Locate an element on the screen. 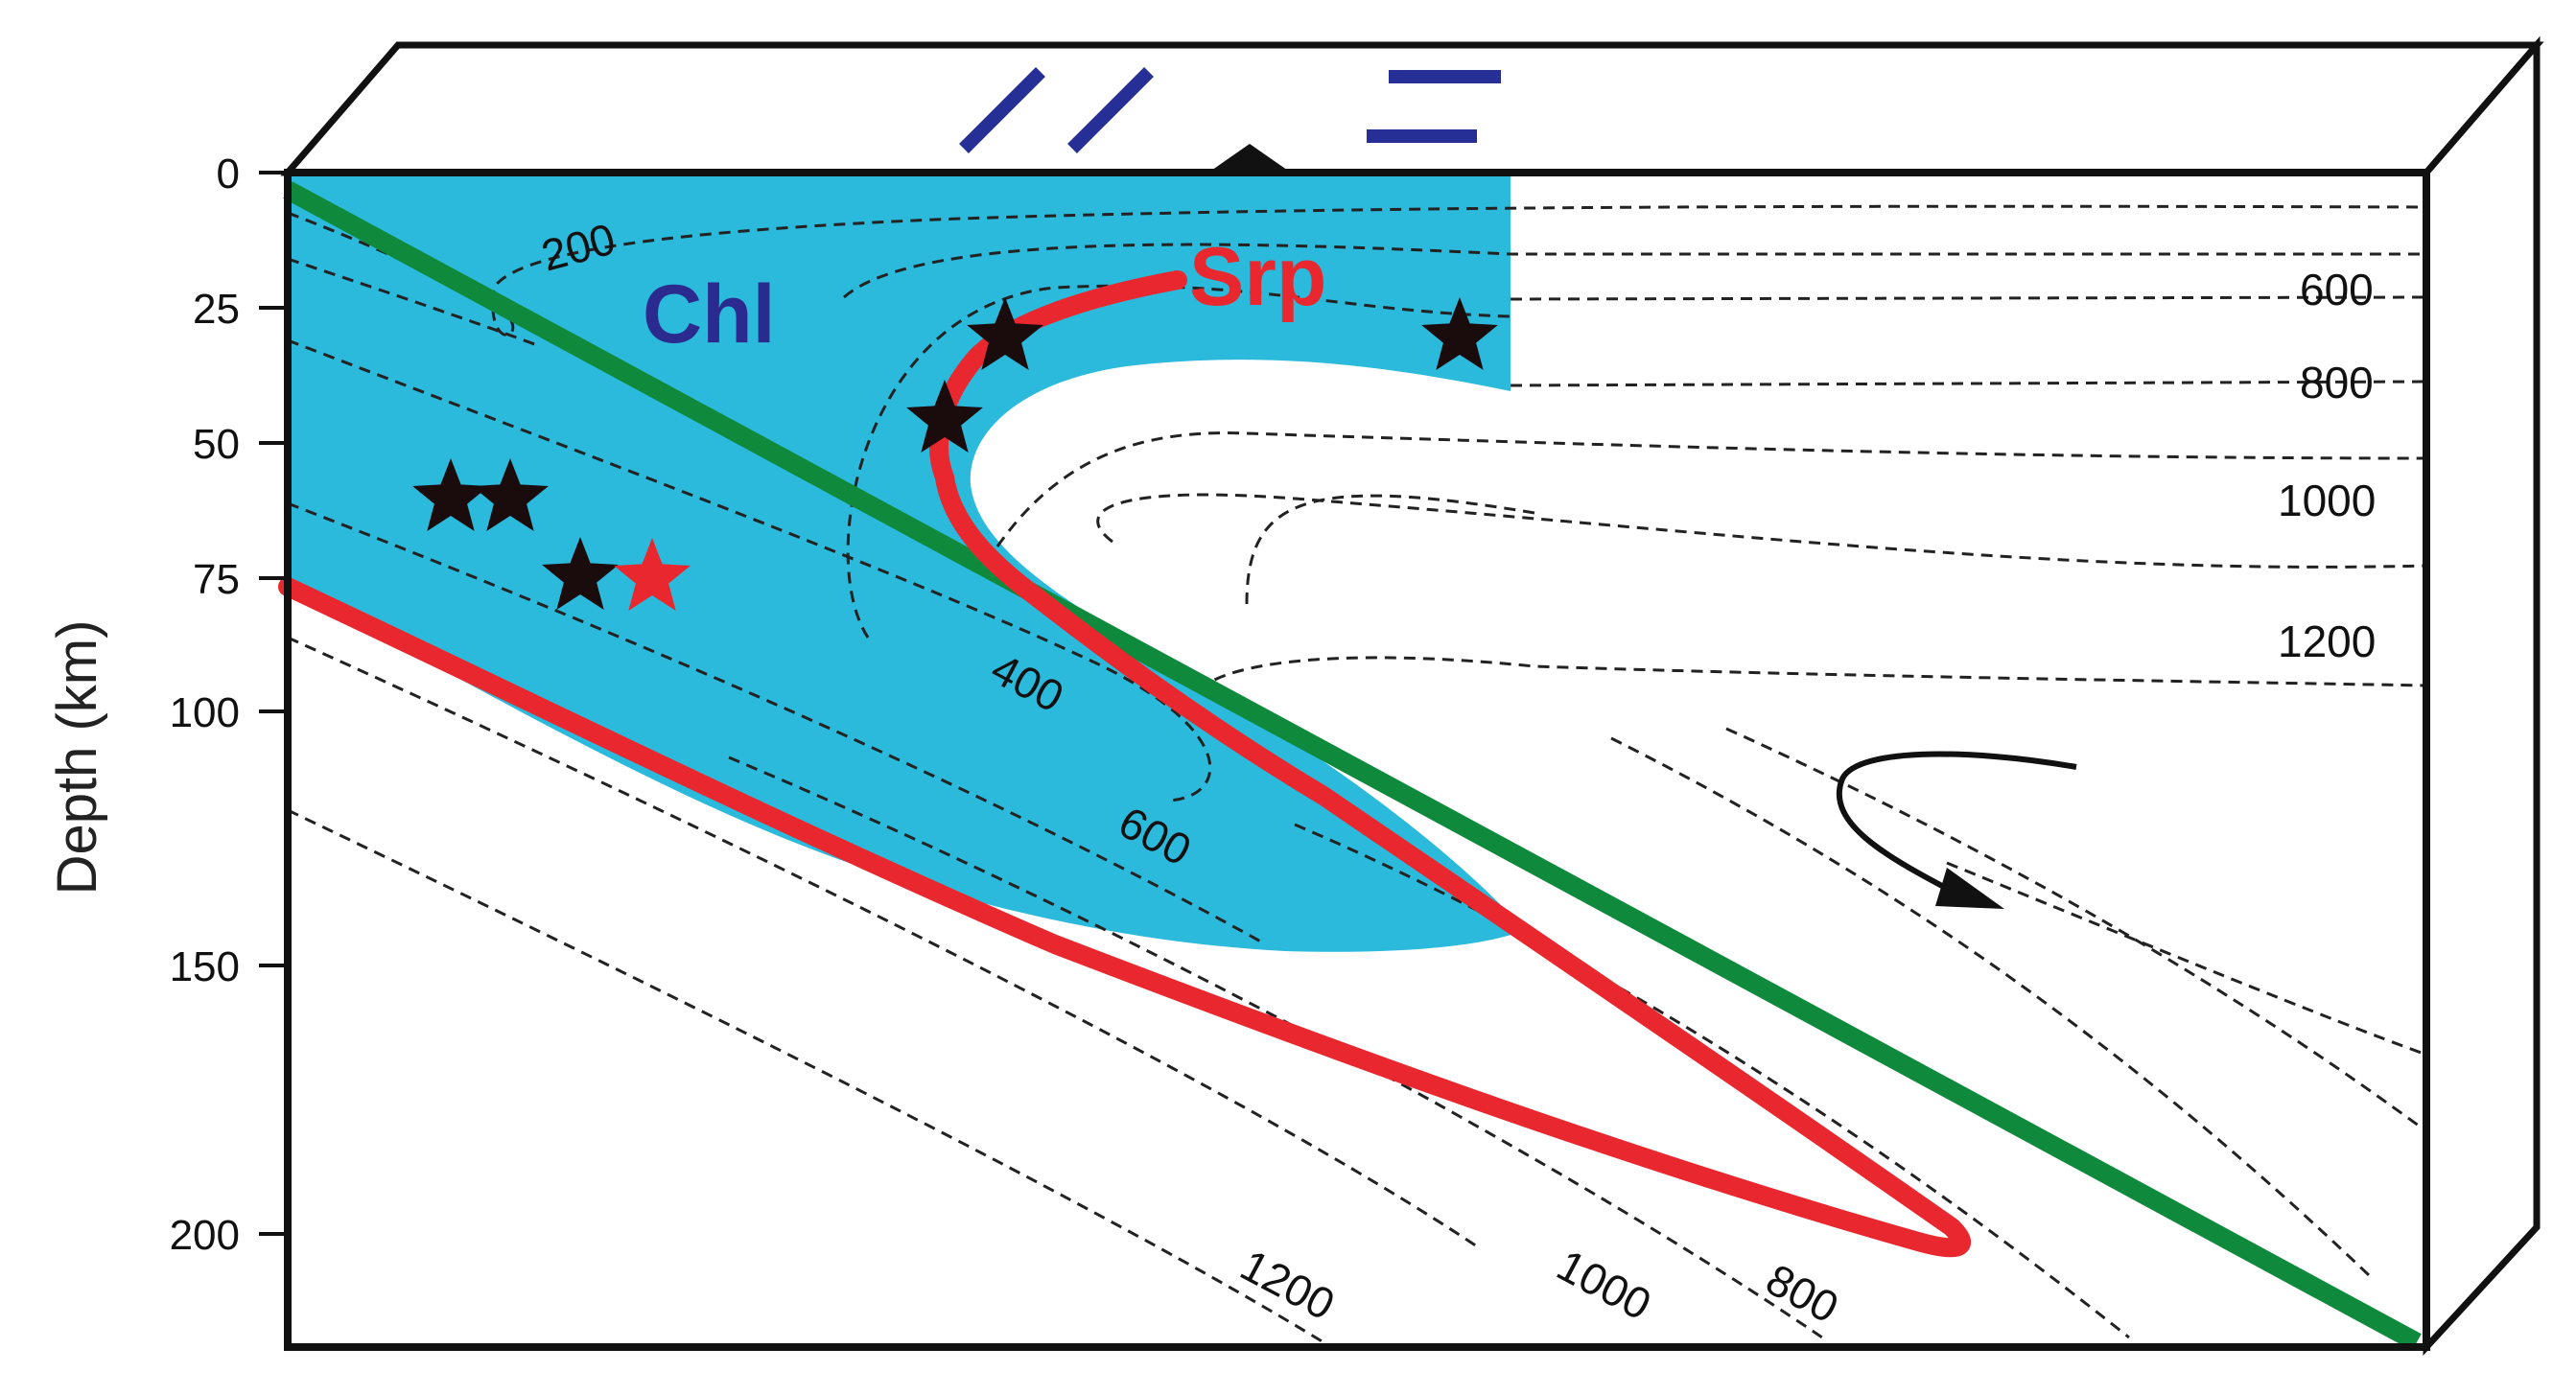 The width and height of the screenshot is (2576, 1395). isotherm-label-1000-bottom: 1000 is located at coordinates (1604, 1285).